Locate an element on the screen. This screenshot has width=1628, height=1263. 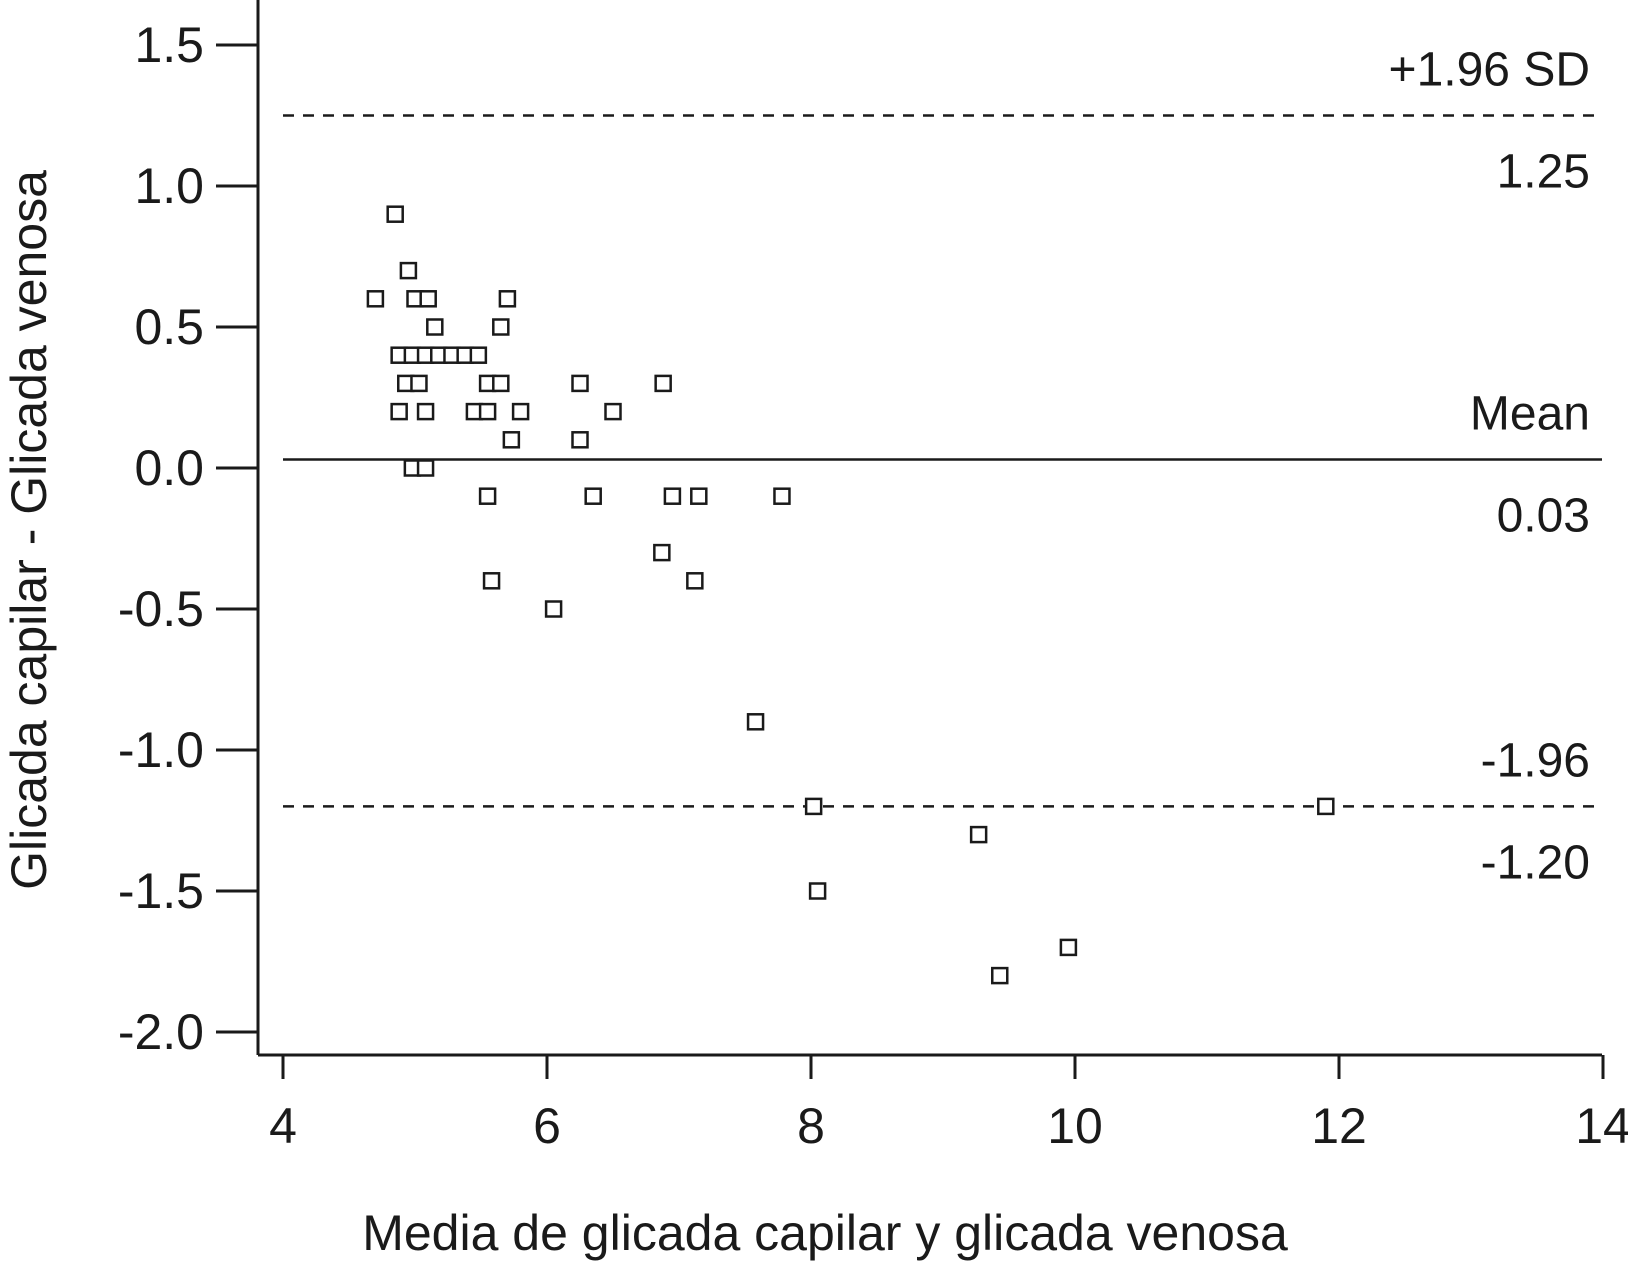
y-tick-label: 0.0 is located at coordinates (169, 468).